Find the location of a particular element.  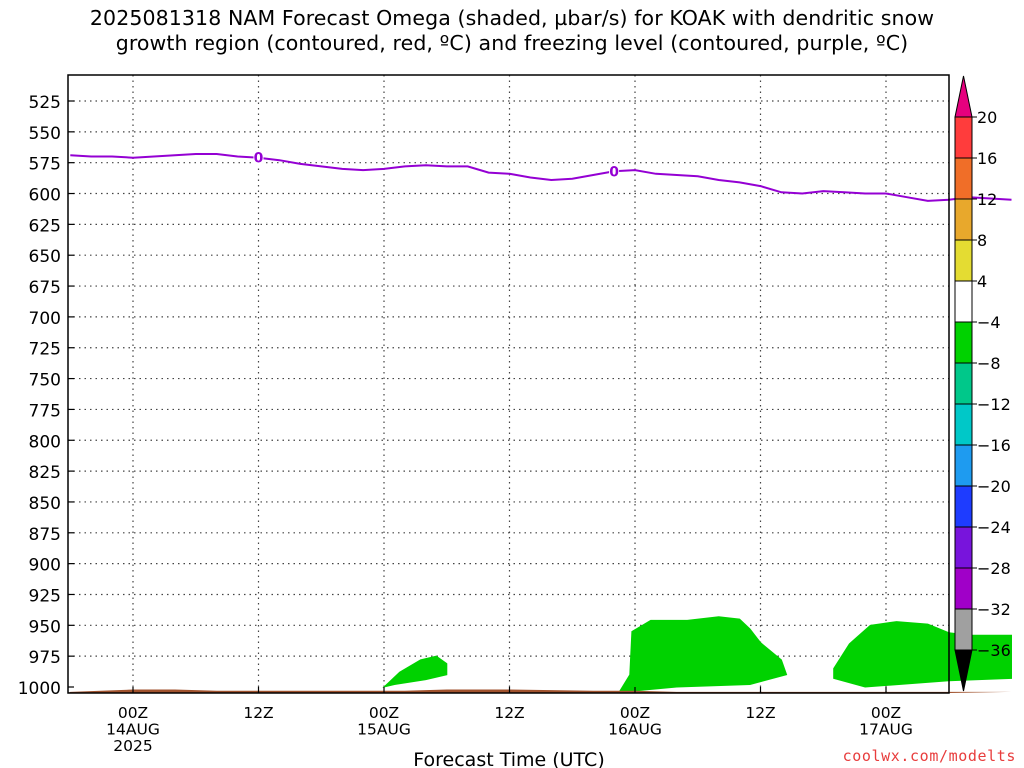

x-tick-label: 16AUG is located at coordinates (635, 730).